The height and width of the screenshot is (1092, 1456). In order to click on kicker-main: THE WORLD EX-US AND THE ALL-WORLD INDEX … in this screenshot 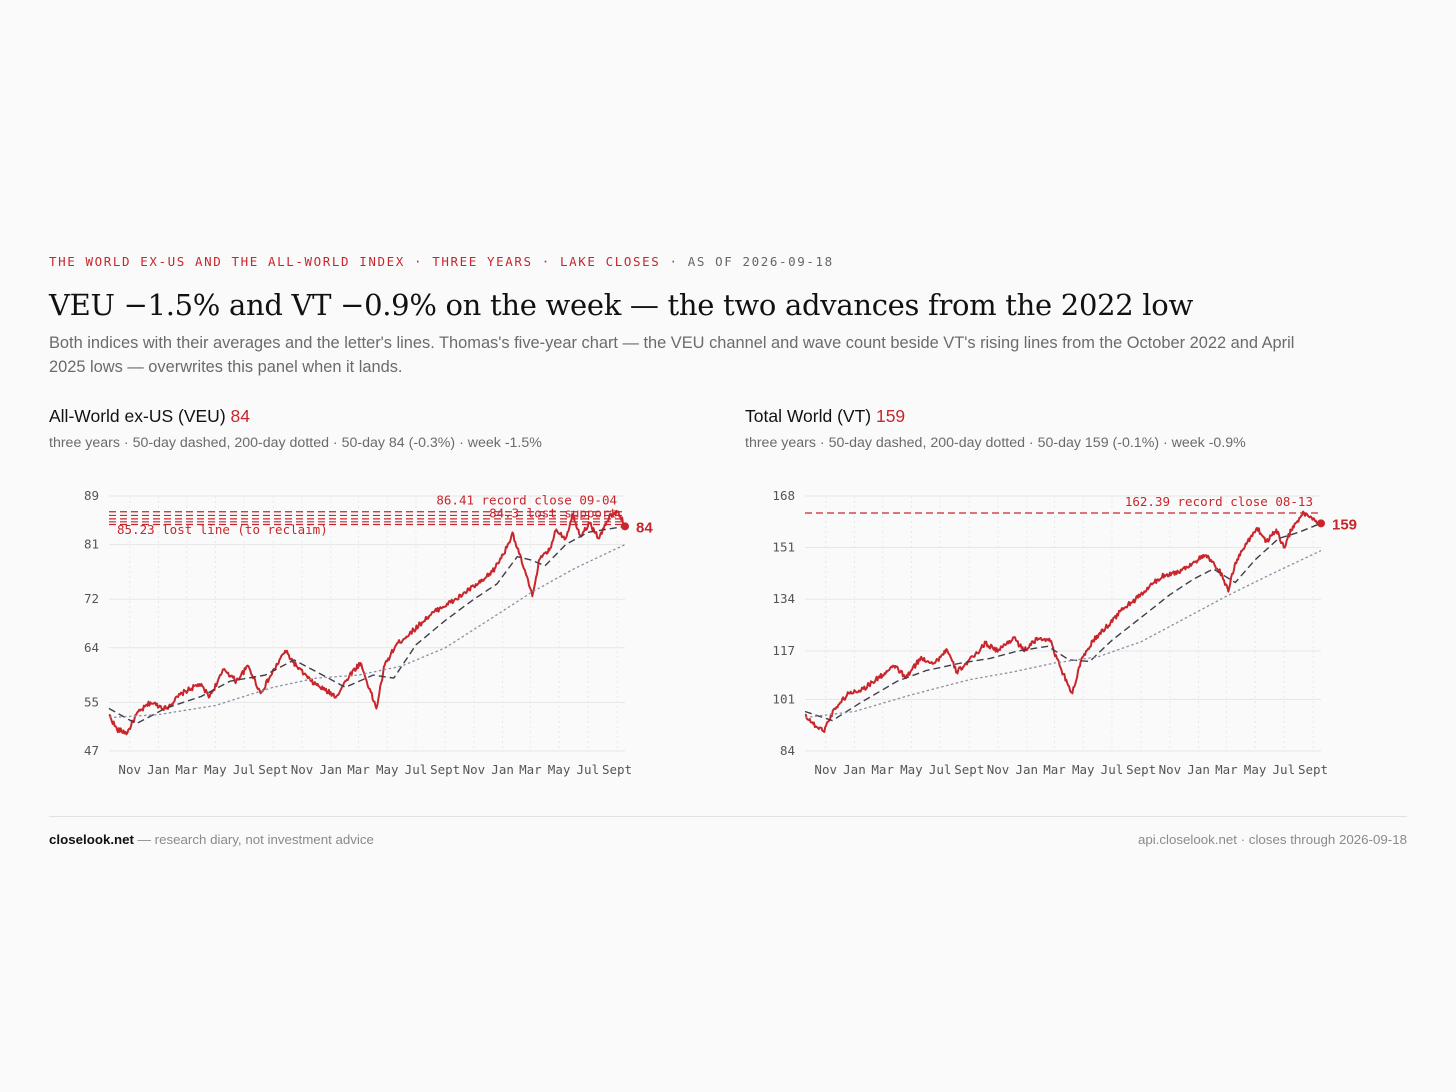, I will do `click(355, 261)`.